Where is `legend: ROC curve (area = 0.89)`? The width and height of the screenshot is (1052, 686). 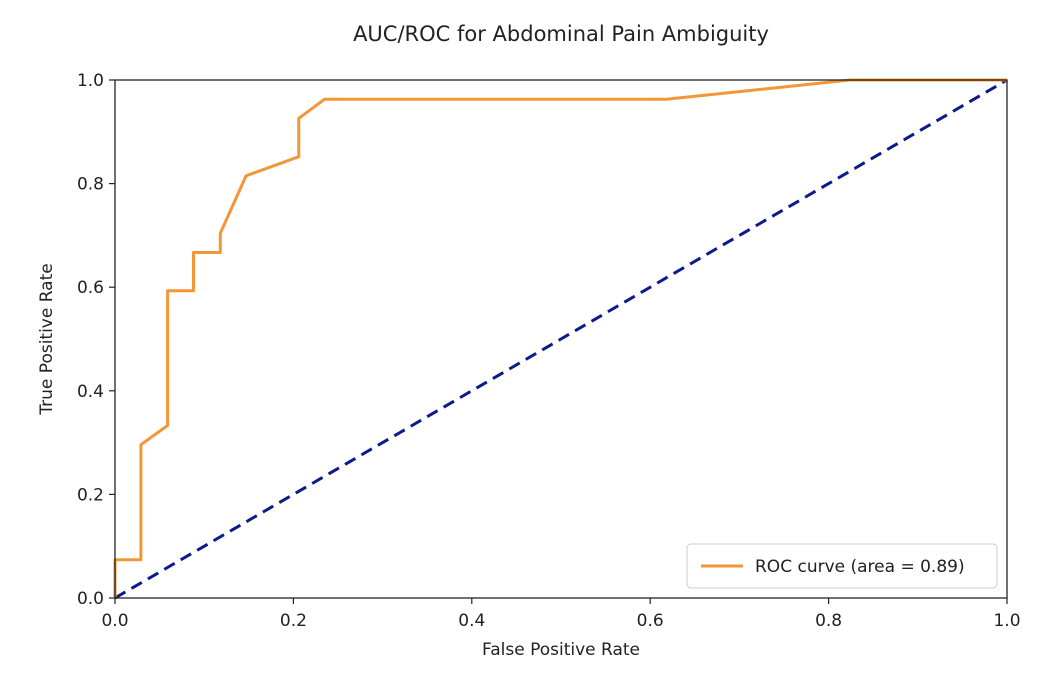
legend: ROC curve (area = 0.89) is located at coordinates (842, 566).